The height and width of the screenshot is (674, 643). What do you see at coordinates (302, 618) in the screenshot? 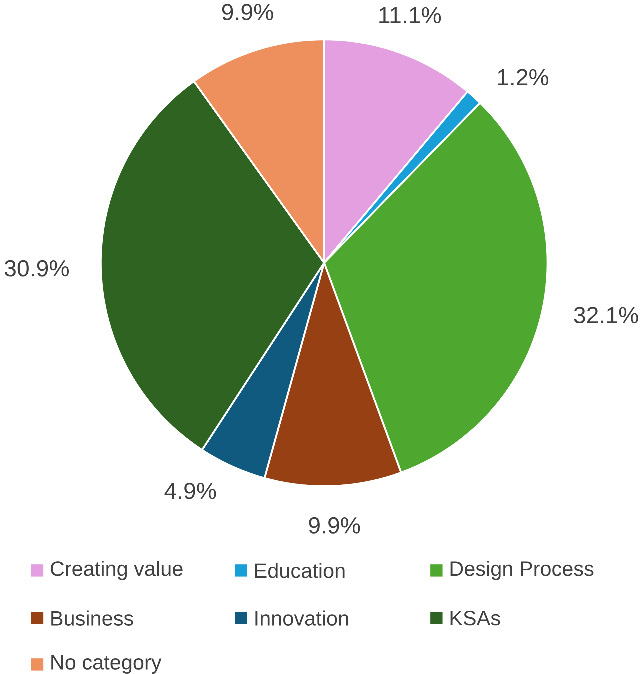
I see `legend-label: Innovation` at bounding box center [302, 618].